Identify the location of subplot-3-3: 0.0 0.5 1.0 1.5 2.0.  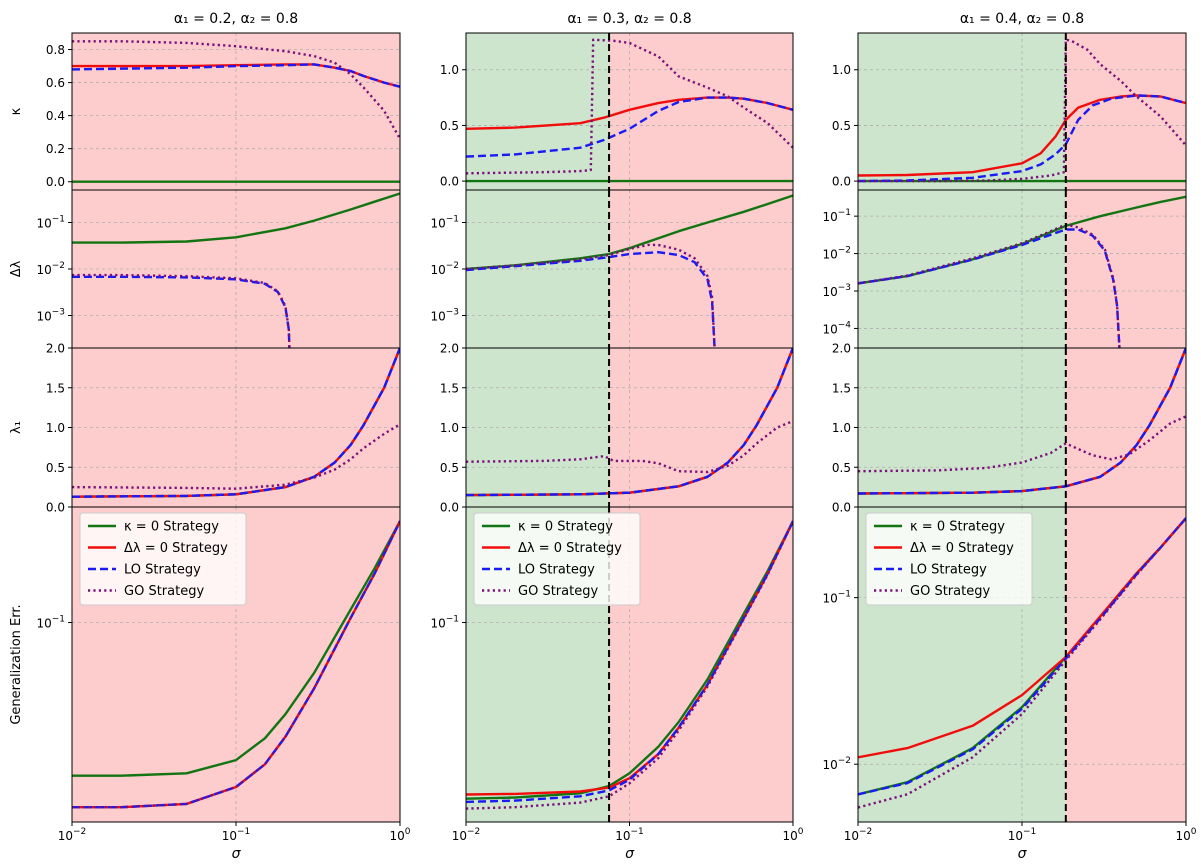
(1009, 428).